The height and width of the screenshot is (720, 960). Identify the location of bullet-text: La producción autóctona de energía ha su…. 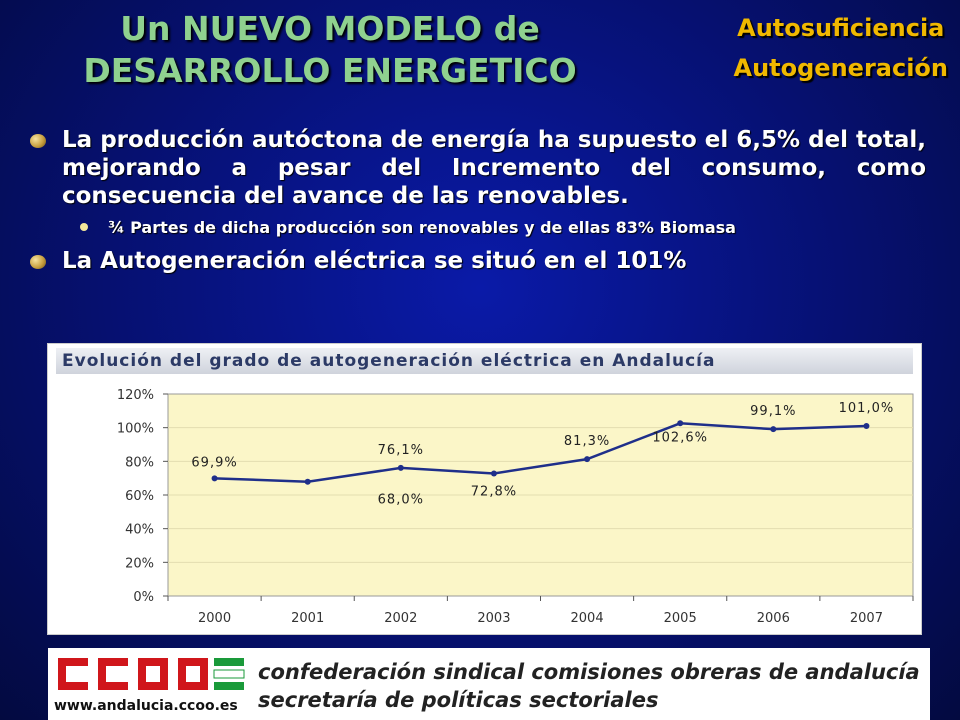
(494, 168).